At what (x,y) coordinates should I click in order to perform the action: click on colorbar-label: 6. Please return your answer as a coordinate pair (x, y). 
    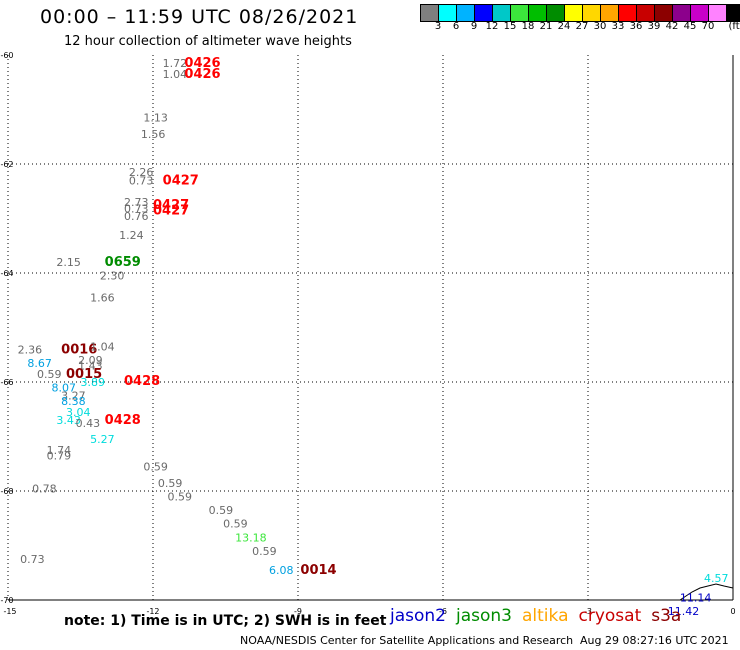
    Looking at the image, I should click on (456, 26).